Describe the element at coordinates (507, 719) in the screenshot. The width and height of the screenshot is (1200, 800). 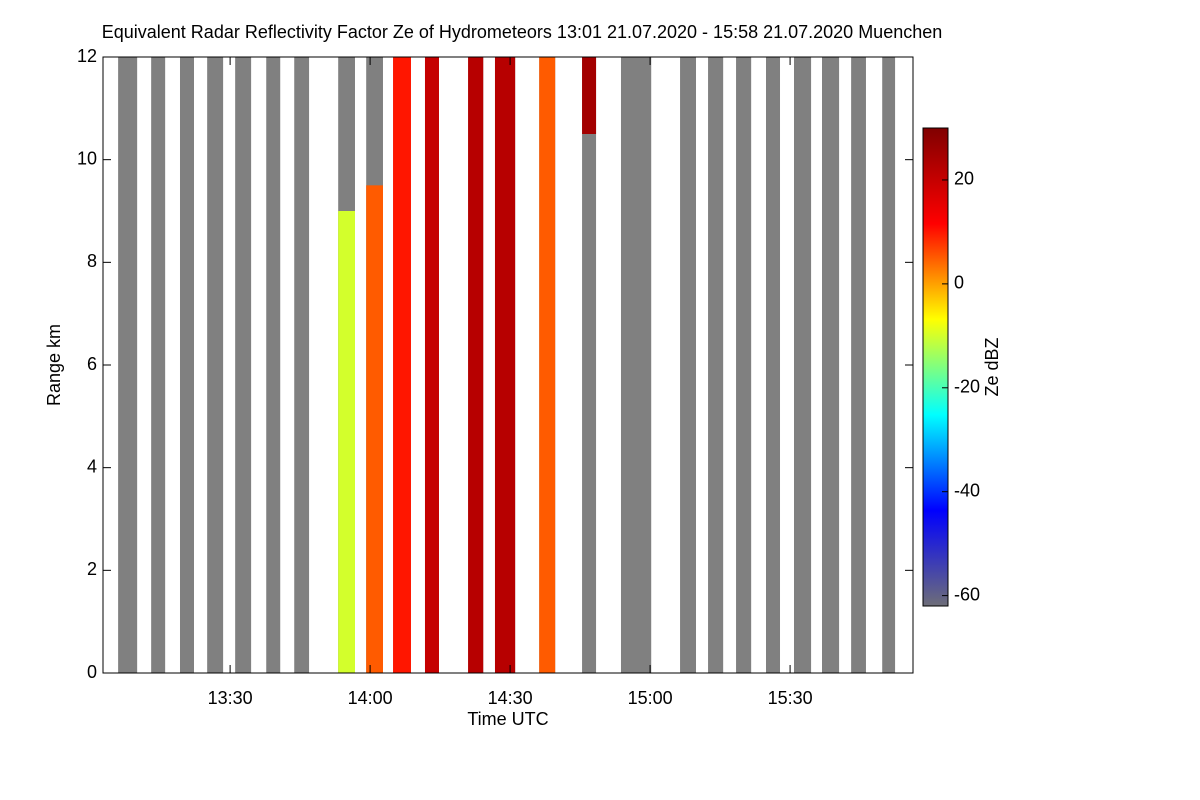
I see `x-axis-label: Time UTC` at that location.